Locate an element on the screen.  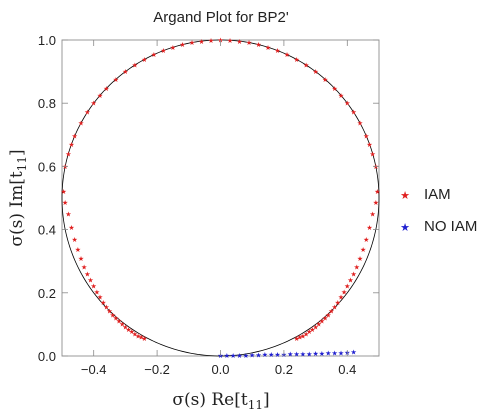
y-tick-label: 0.2 is located at coordinates (47, 293).